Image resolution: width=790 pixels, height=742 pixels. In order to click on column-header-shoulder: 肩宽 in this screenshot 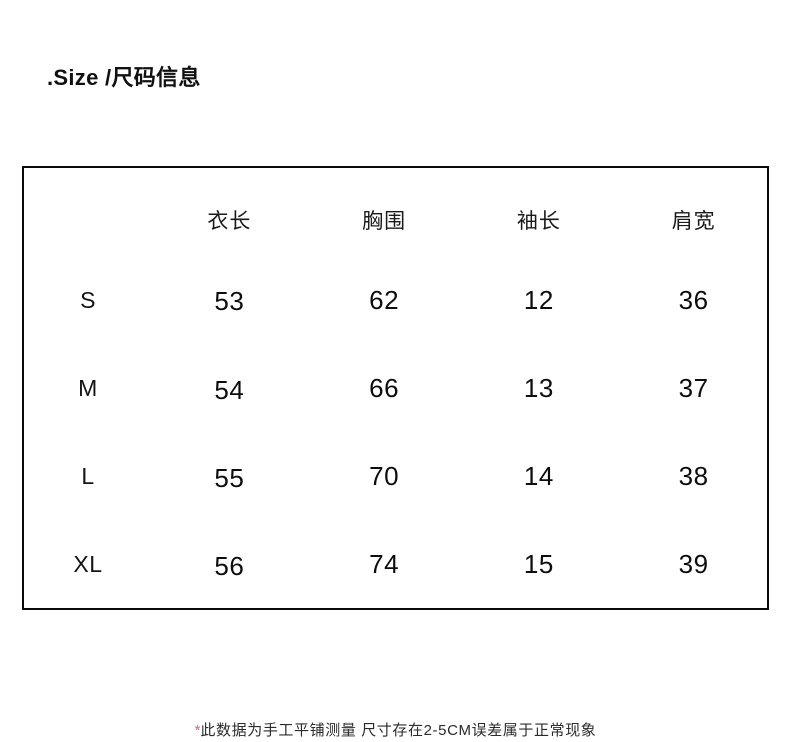, I will do `click(693, 221)`.